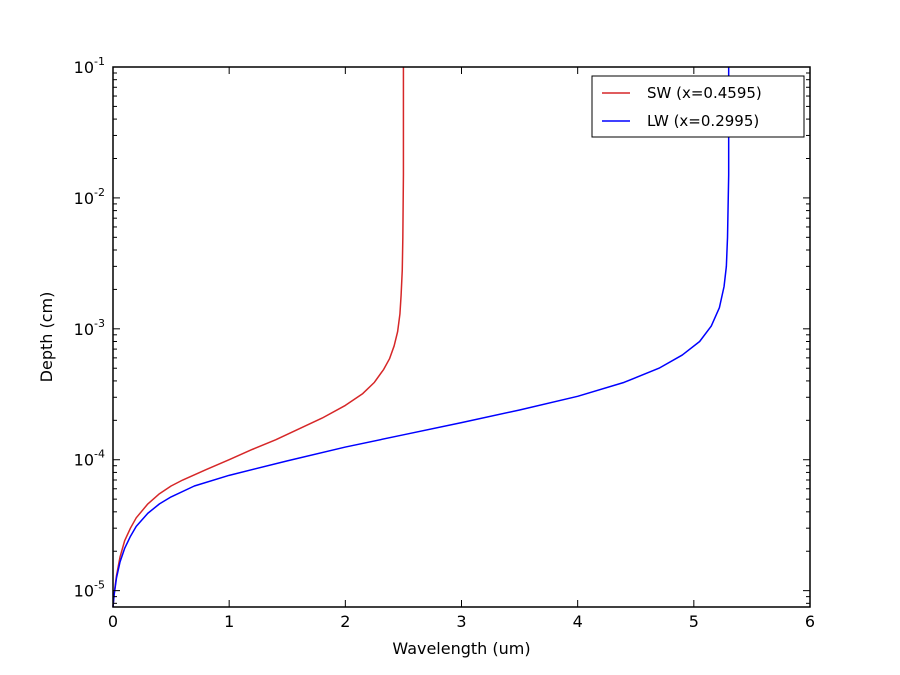  I want to click on x-tick-label-5: 5, so click(694, 621).